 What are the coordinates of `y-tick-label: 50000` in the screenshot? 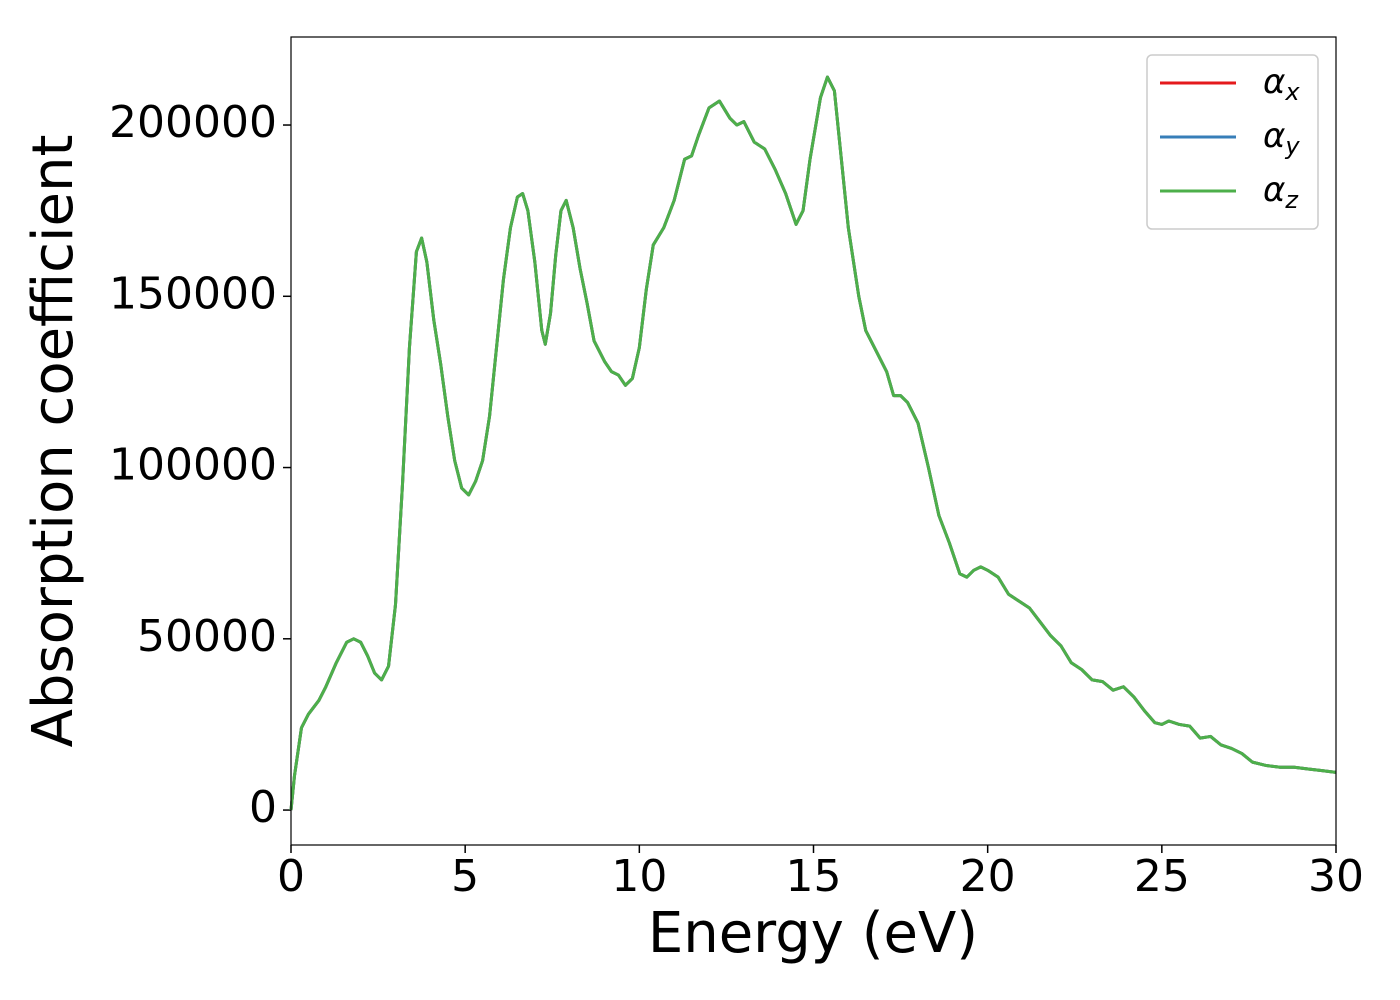 It's located at (207, 636).